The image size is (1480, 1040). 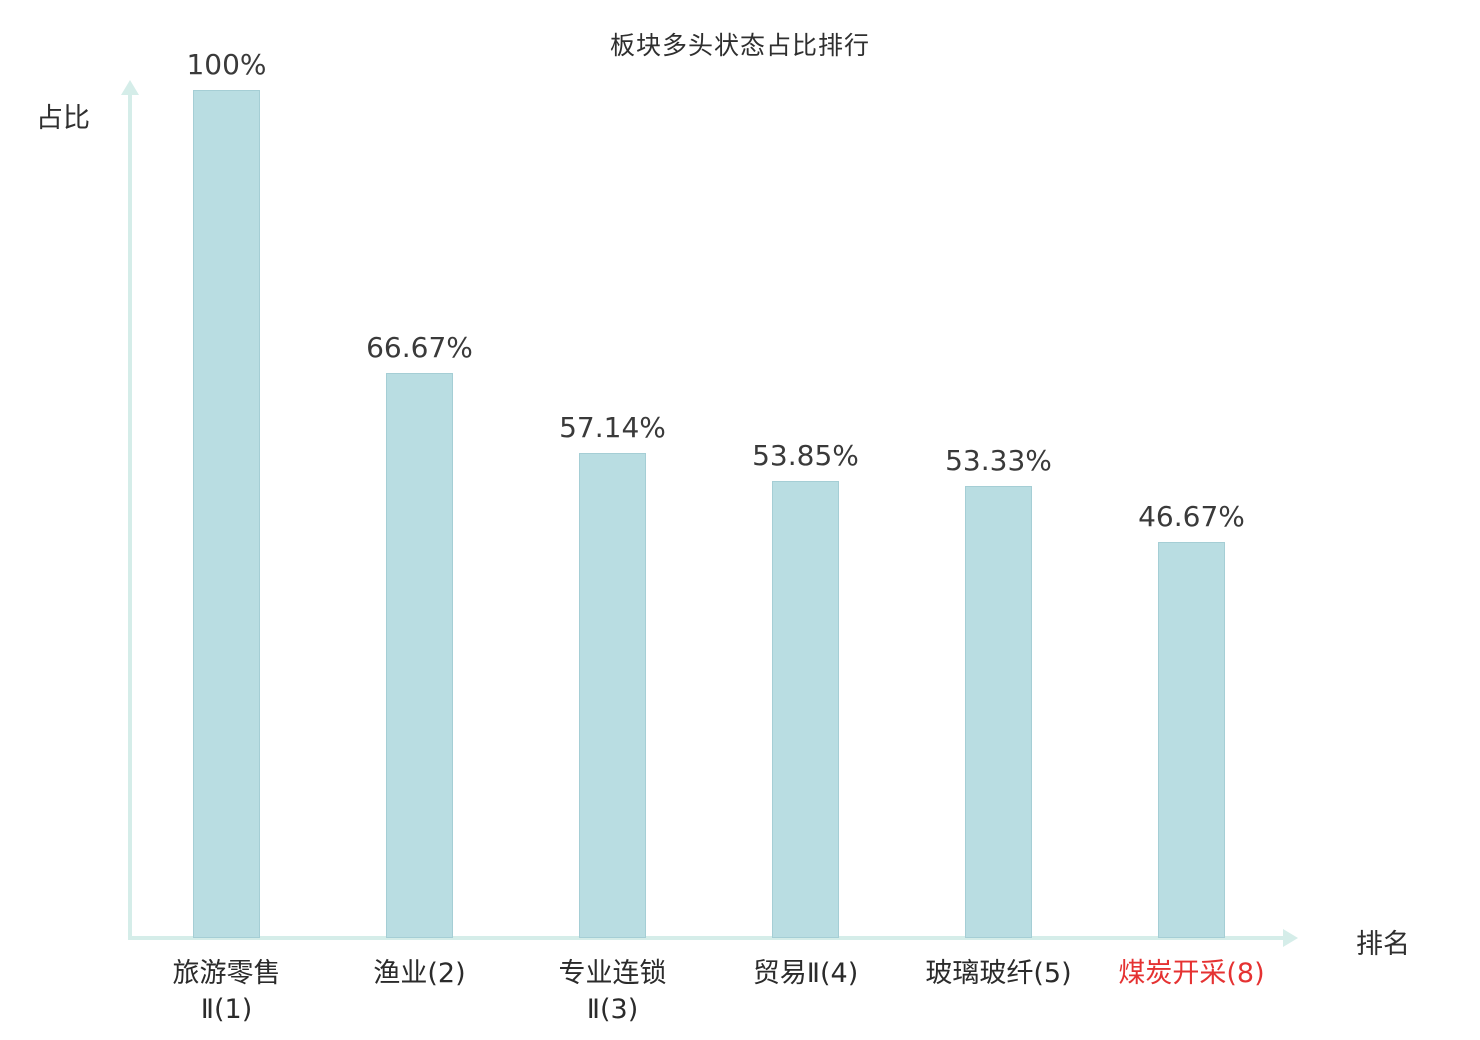 I want to click on bar-value-label: 66.67%, so click(x=419, y=347).